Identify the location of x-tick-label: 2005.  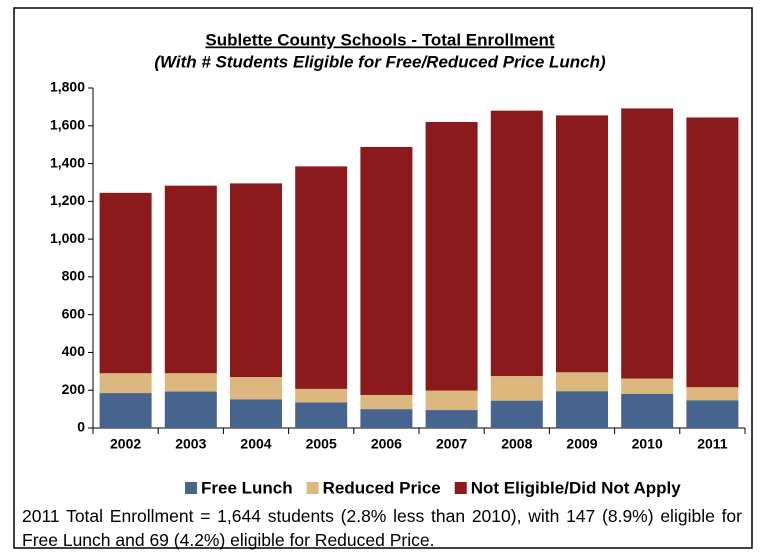
(321, 444).